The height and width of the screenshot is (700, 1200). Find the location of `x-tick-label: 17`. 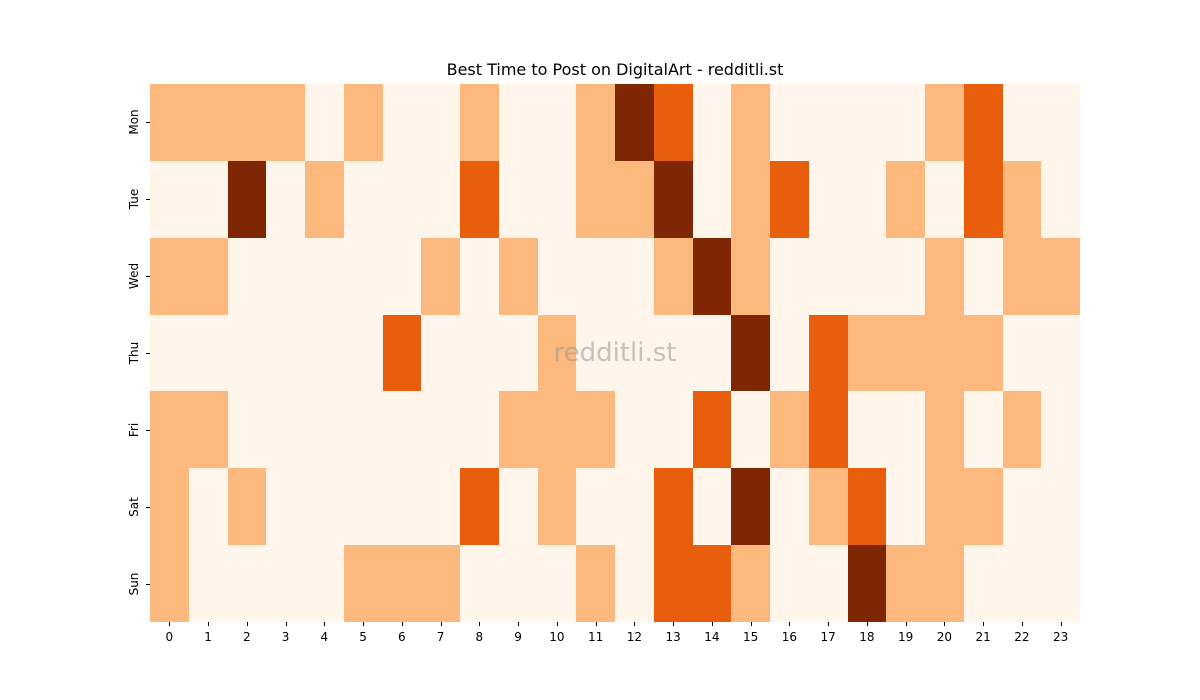

x-tick-label: 17 is located at coordinates (828, 637).